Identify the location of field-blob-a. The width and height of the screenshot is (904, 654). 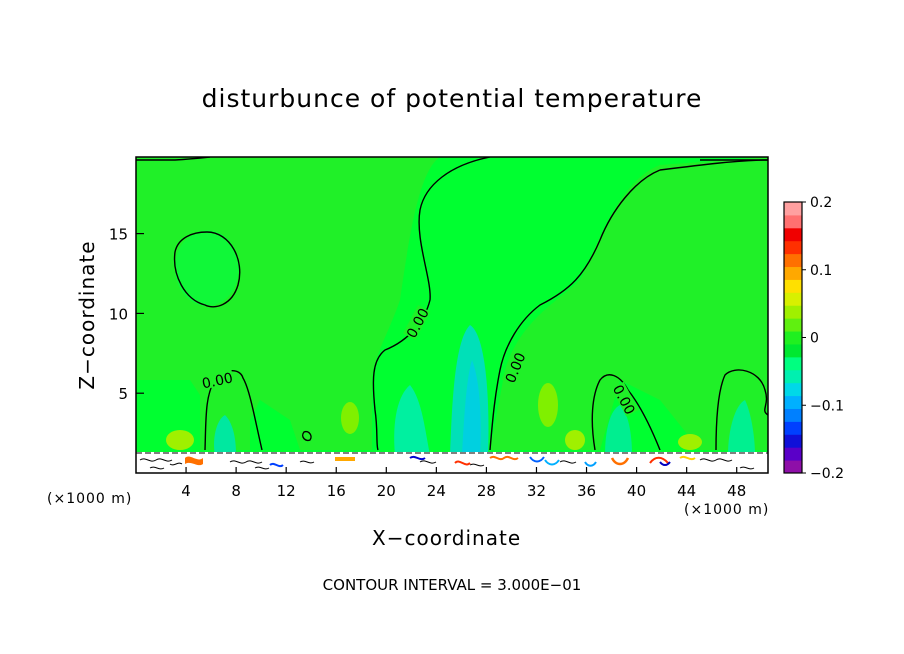
(207, 268).